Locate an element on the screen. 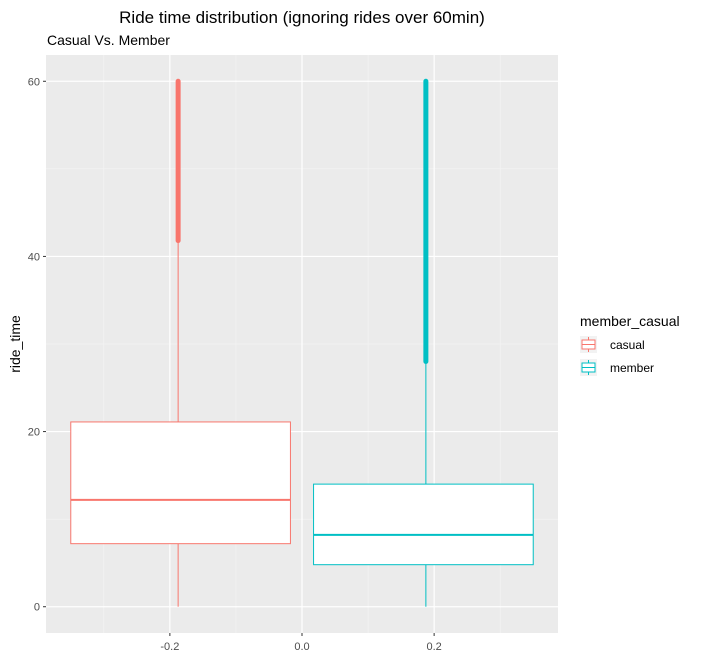 This screenshot has width=701, height=661. legend-label-casual: casual is located at coordinates (627, 345).